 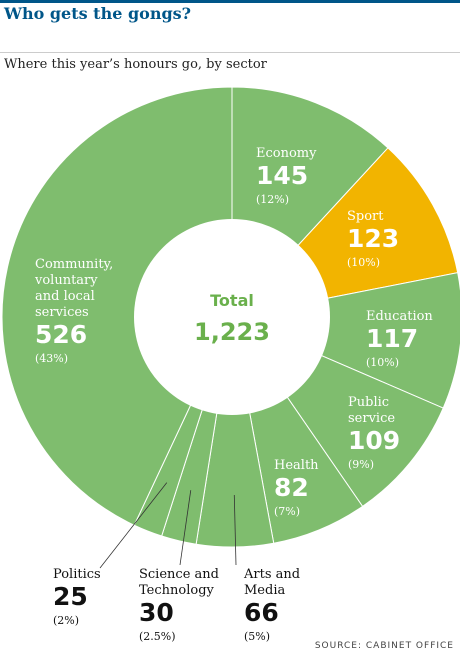 What do you see at coordinates (185, 528) in the screenshot?
I see `leader-line-science-and-technology` at bounding box center [185, 528].